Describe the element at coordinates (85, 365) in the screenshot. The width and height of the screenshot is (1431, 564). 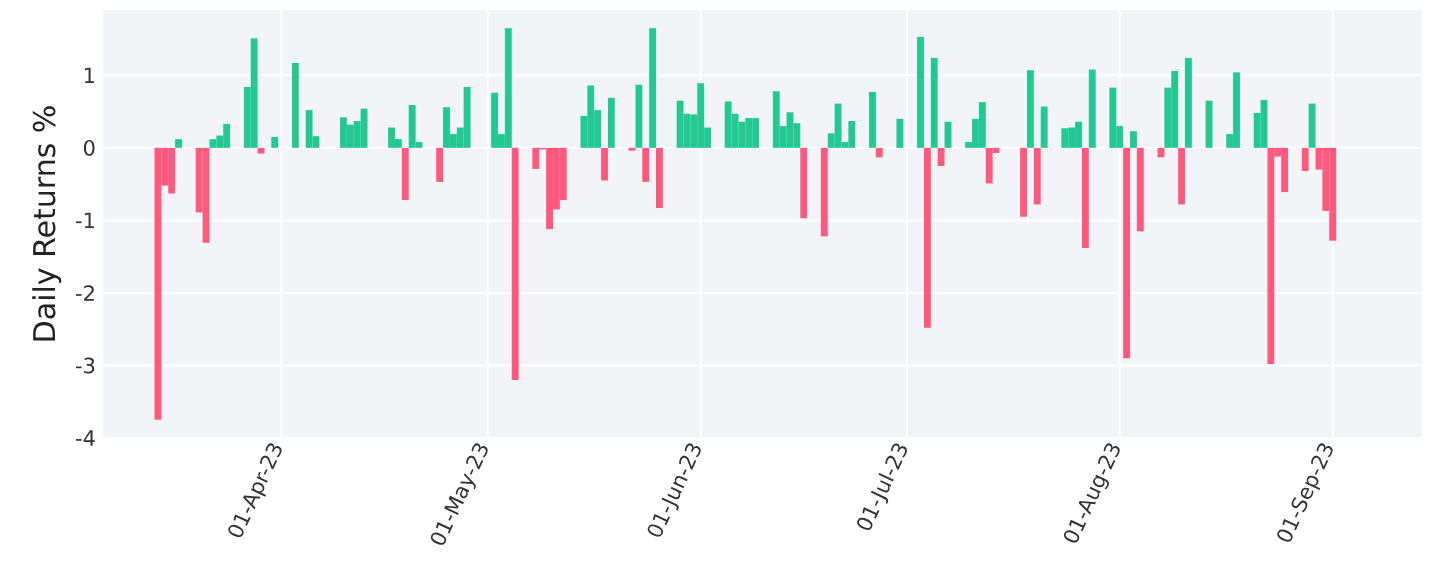
I see `y-tick-label: -3` at that location.